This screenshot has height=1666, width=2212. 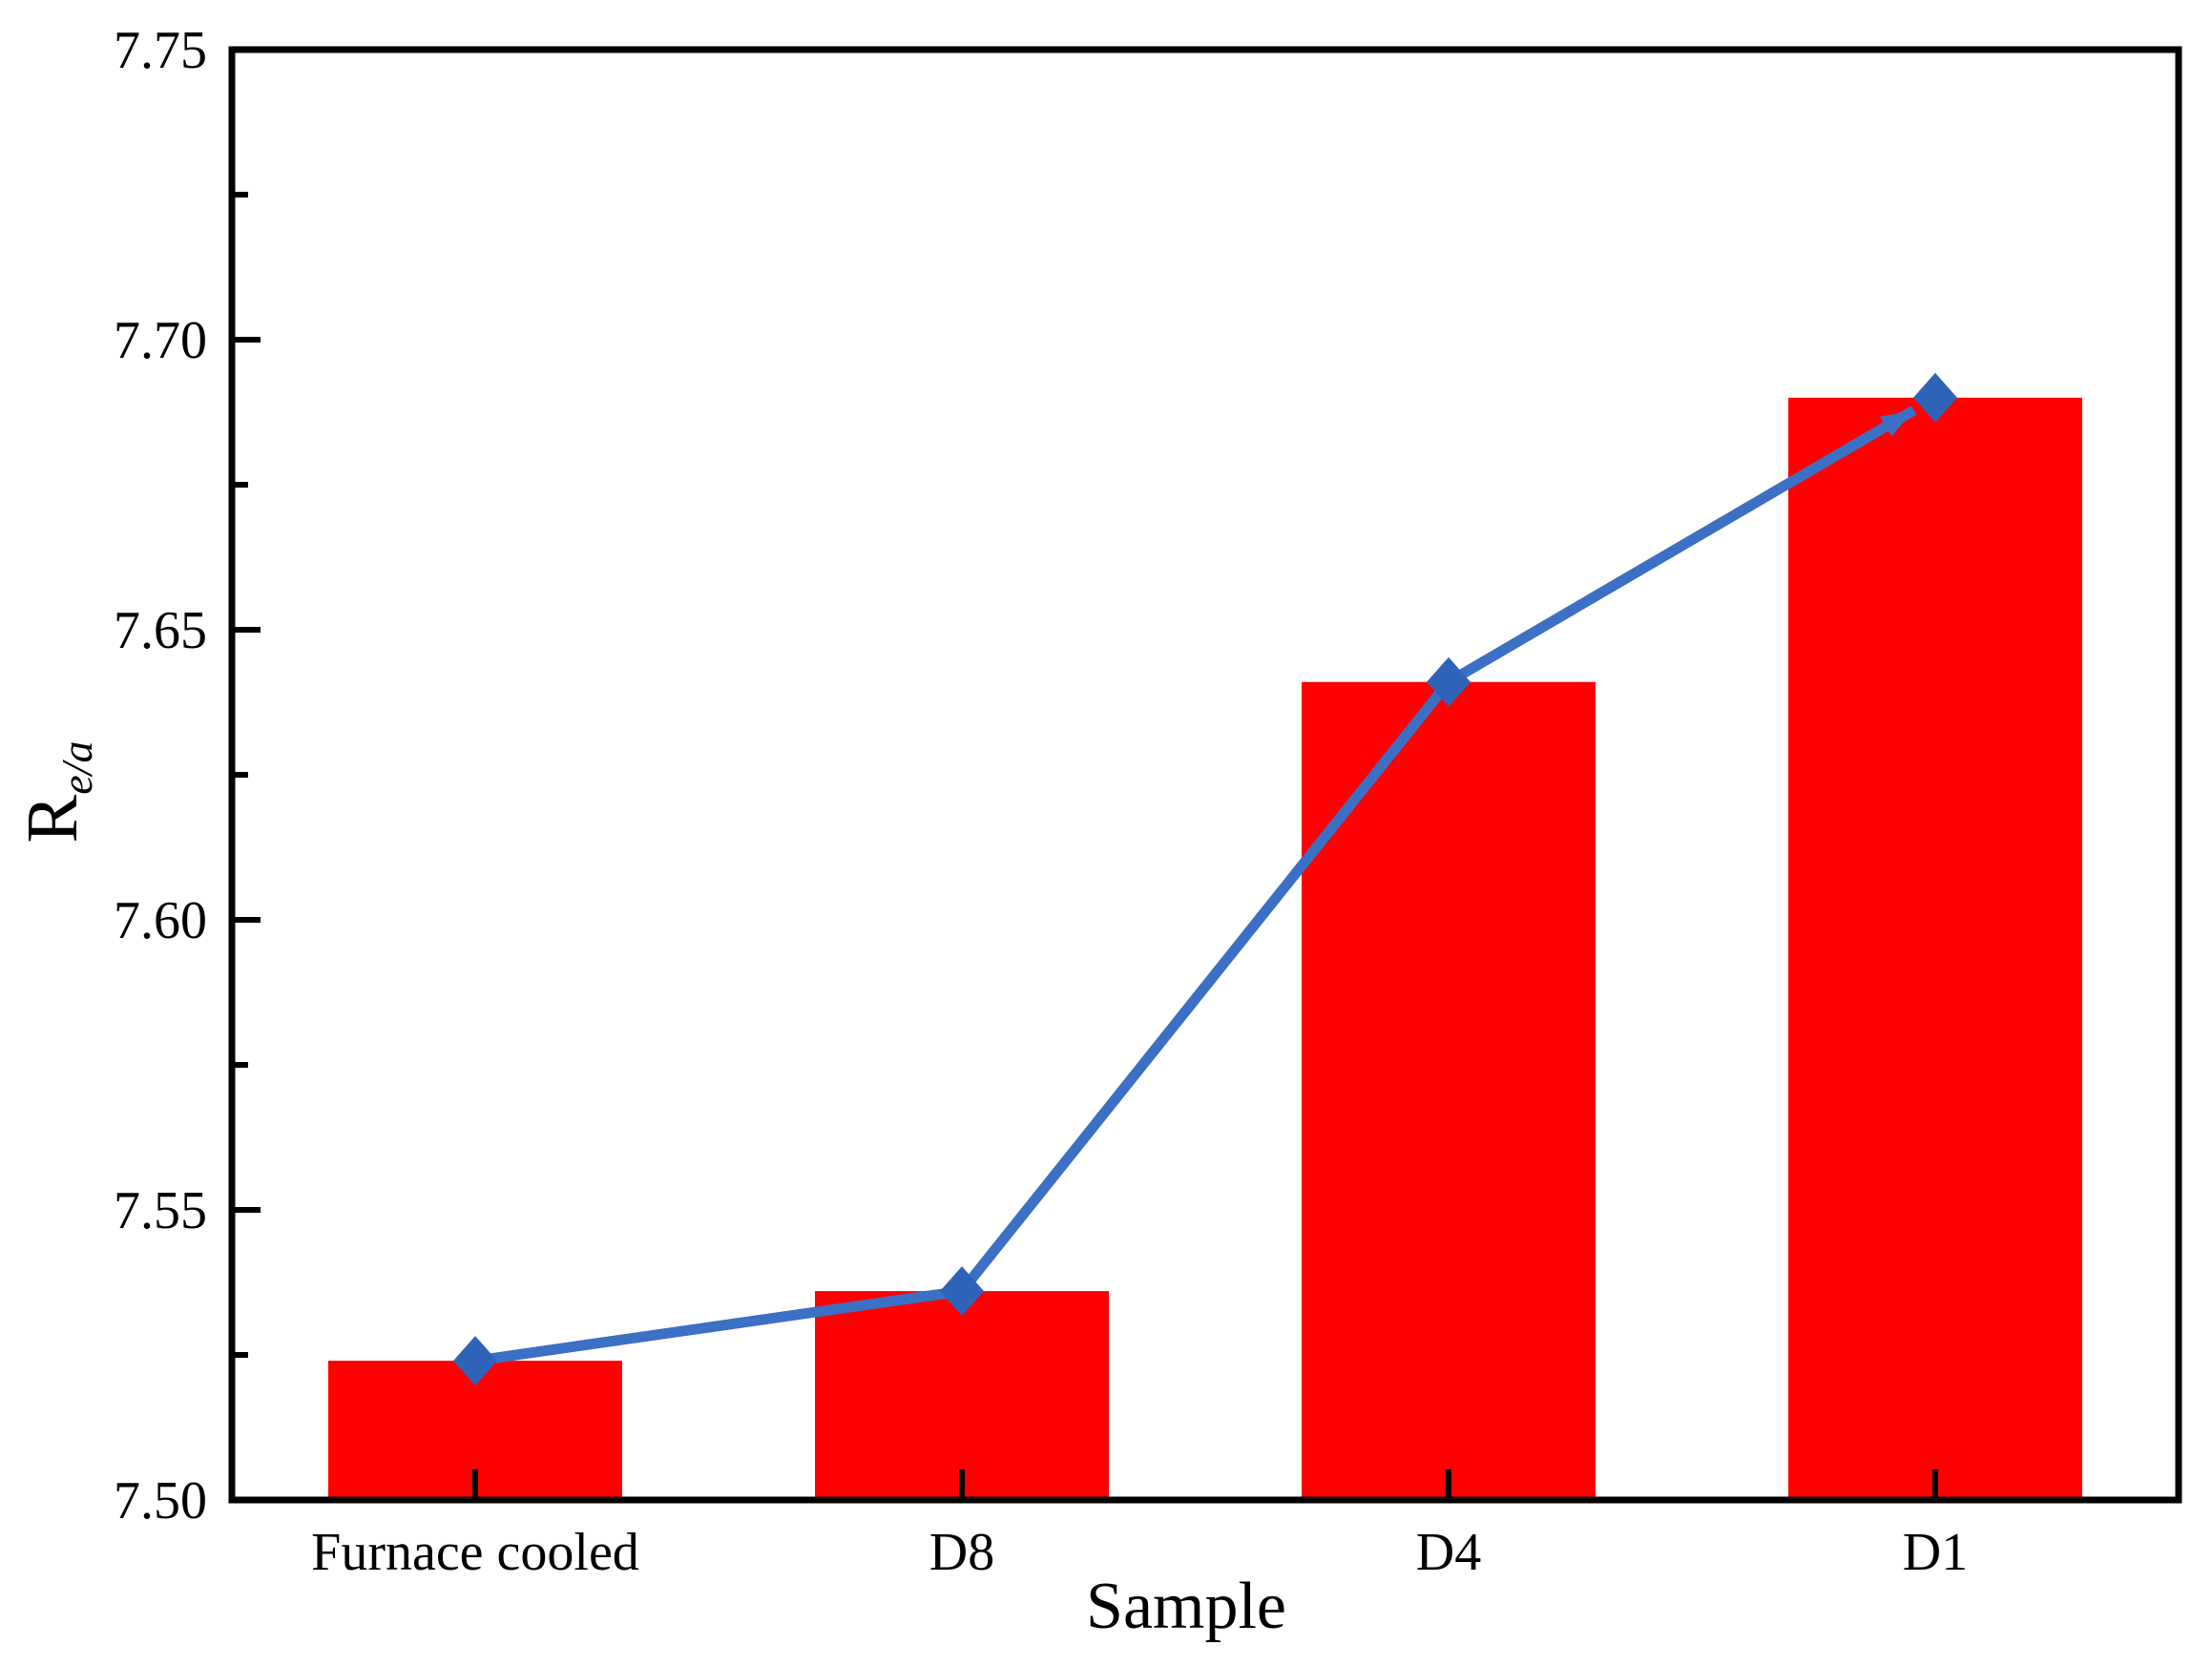 What do you see at coordinates (161, 1501) in the screenshot?
I see `y-tick-label: 7.50` at bounding box center [161, 1501].